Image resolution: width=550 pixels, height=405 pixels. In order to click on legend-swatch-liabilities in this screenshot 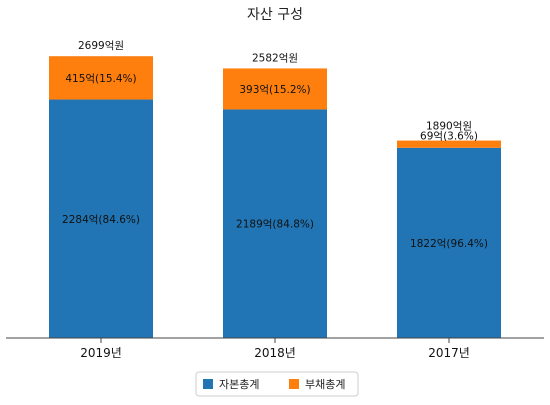, I will do `click(294, 384)`.